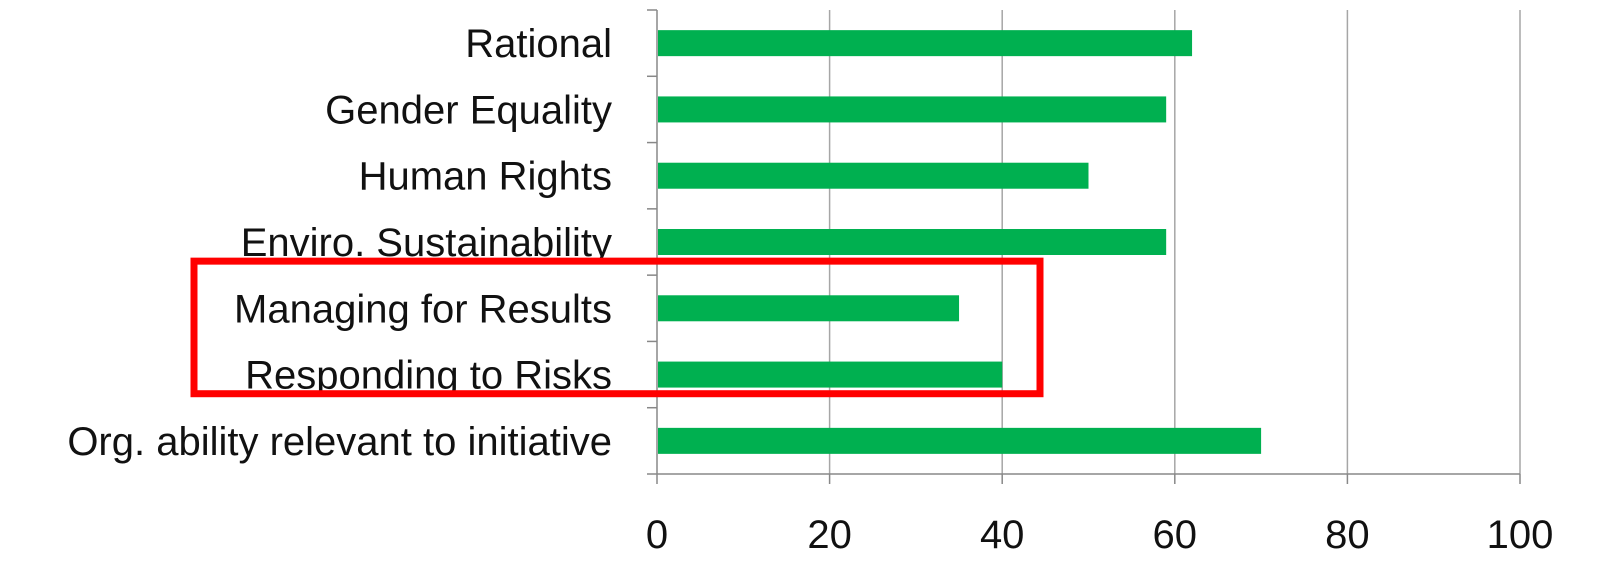  What do you see at coordinates (657, 535) in the screenshot?
I see `x-tick-label: 0` at bounding box center [657, 535].